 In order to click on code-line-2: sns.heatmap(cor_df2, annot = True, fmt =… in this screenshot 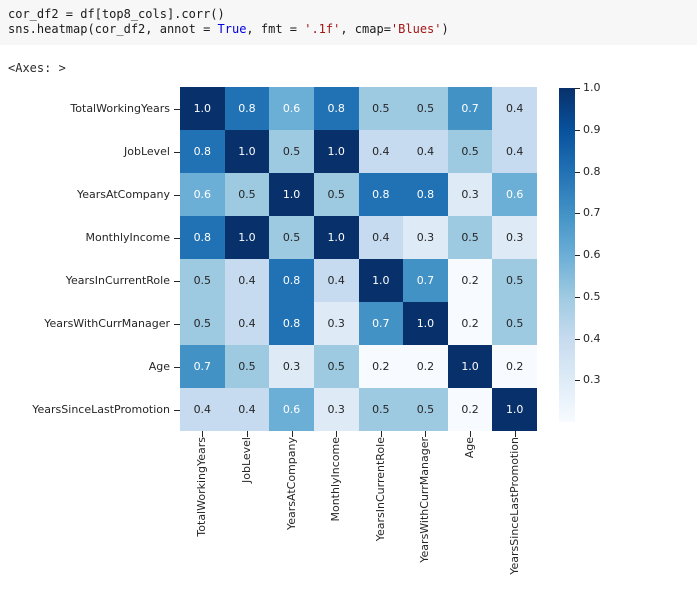, I will do `click(348, 29)`.